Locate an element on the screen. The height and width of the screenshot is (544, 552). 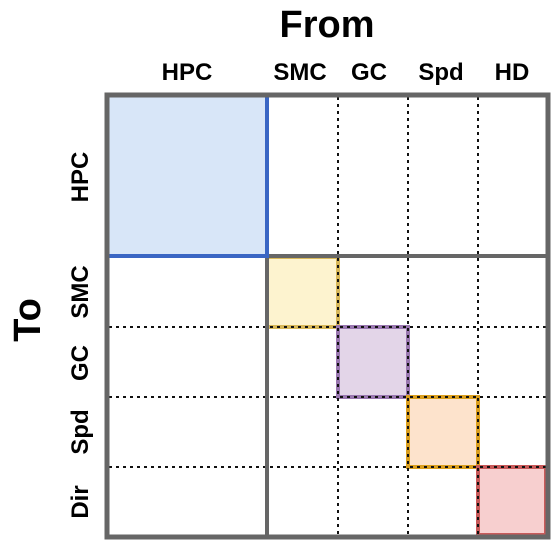
col-label-gc: GC is located at coordinates (369, 72).